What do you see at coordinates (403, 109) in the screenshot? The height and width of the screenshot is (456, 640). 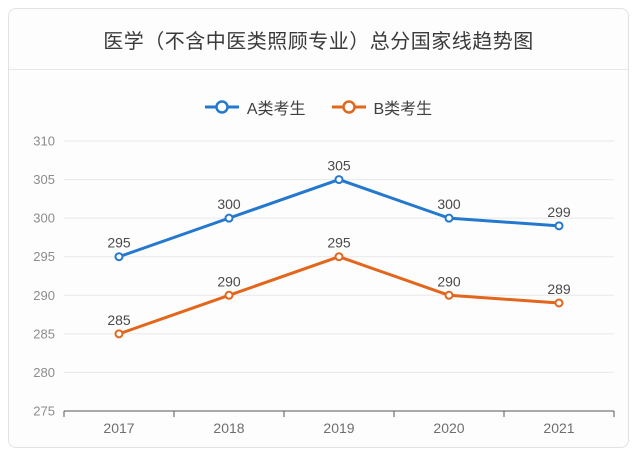 I see `legend-label: B类考生` at bounding box center [403, 109].